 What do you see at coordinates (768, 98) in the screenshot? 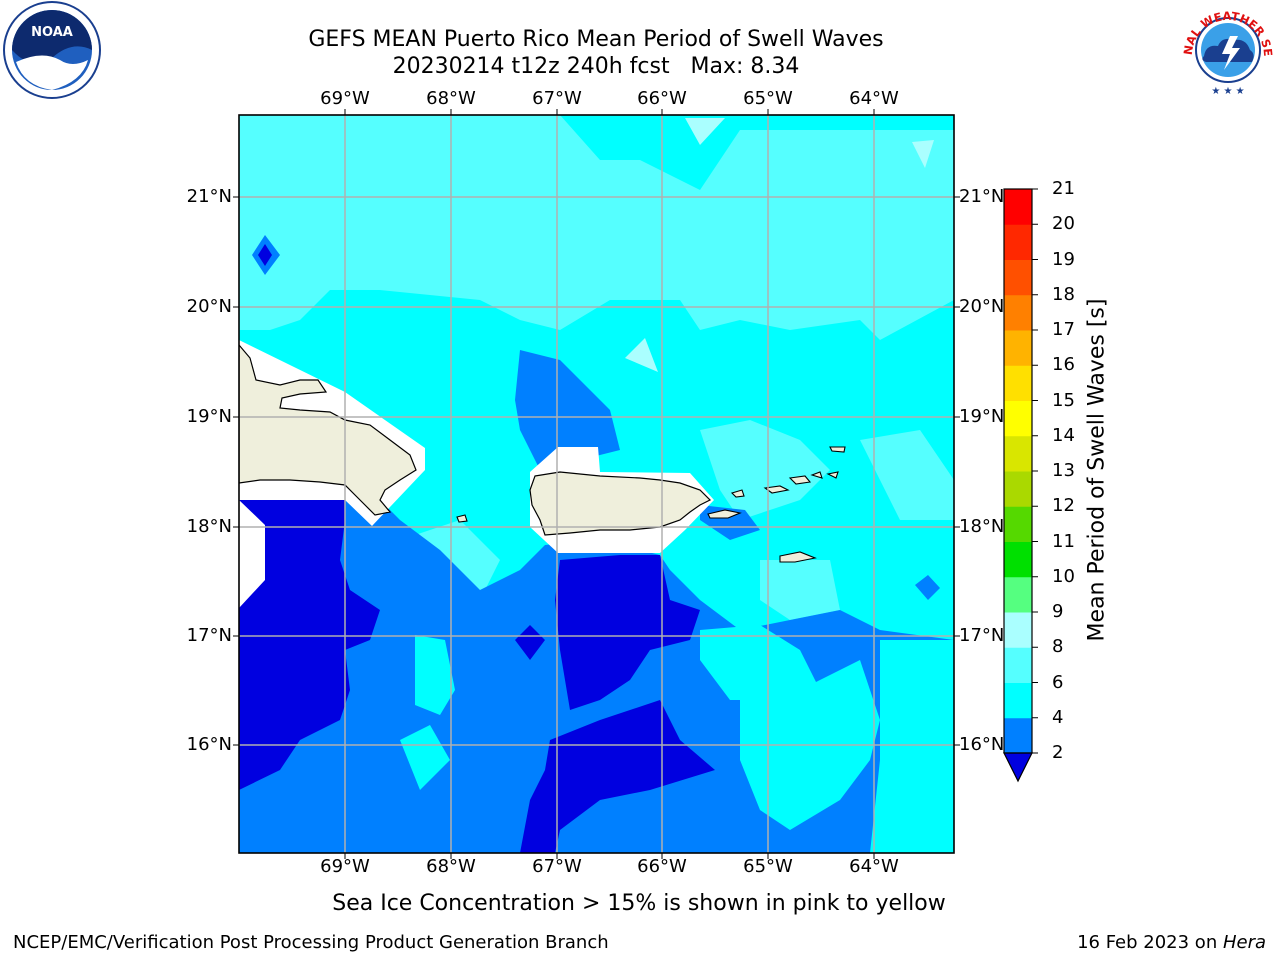
I see `lon-label-top: 65°W` at bounding box center [768, 98].